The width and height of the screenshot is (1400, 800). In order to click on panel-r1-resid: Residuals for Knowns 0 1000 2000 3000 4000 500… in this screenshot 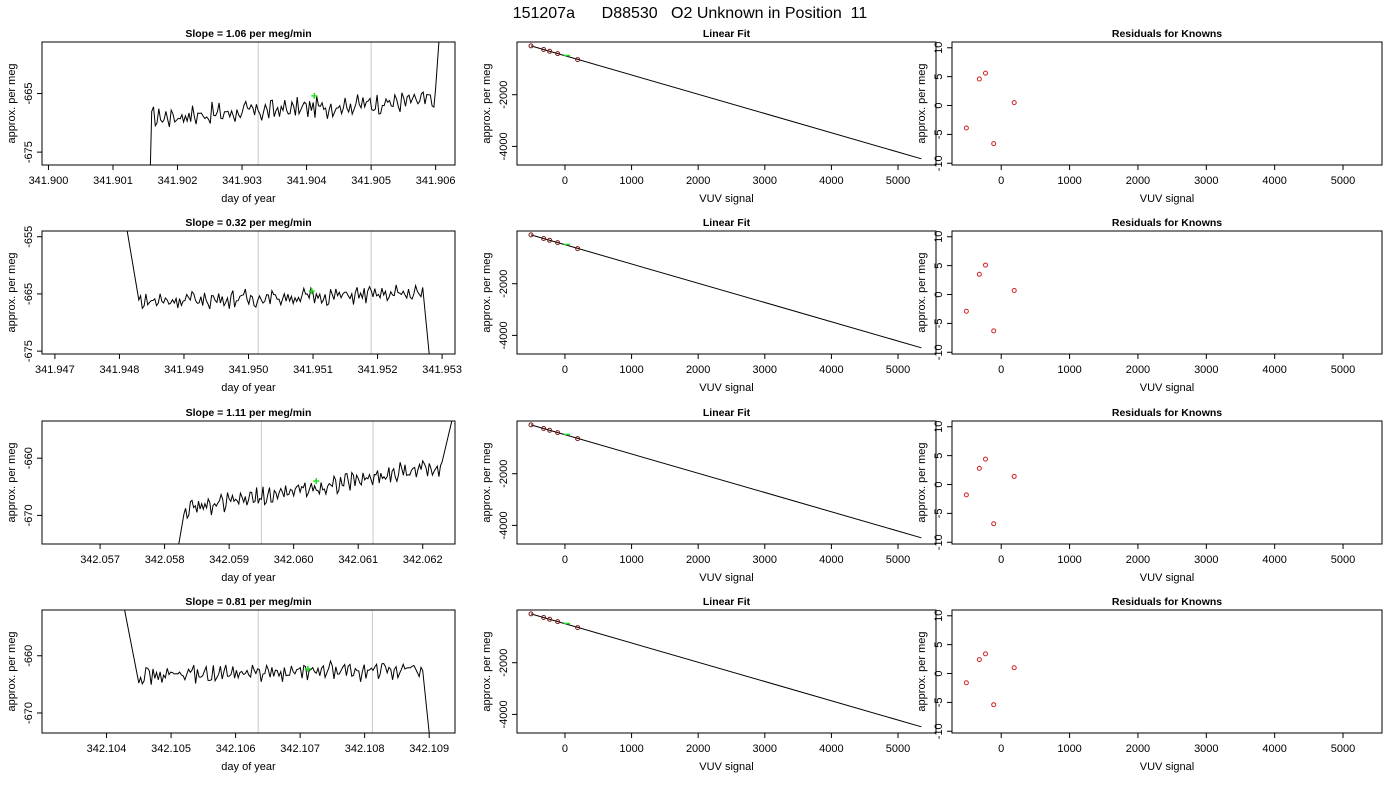, I will do `click(1149, 116)`.